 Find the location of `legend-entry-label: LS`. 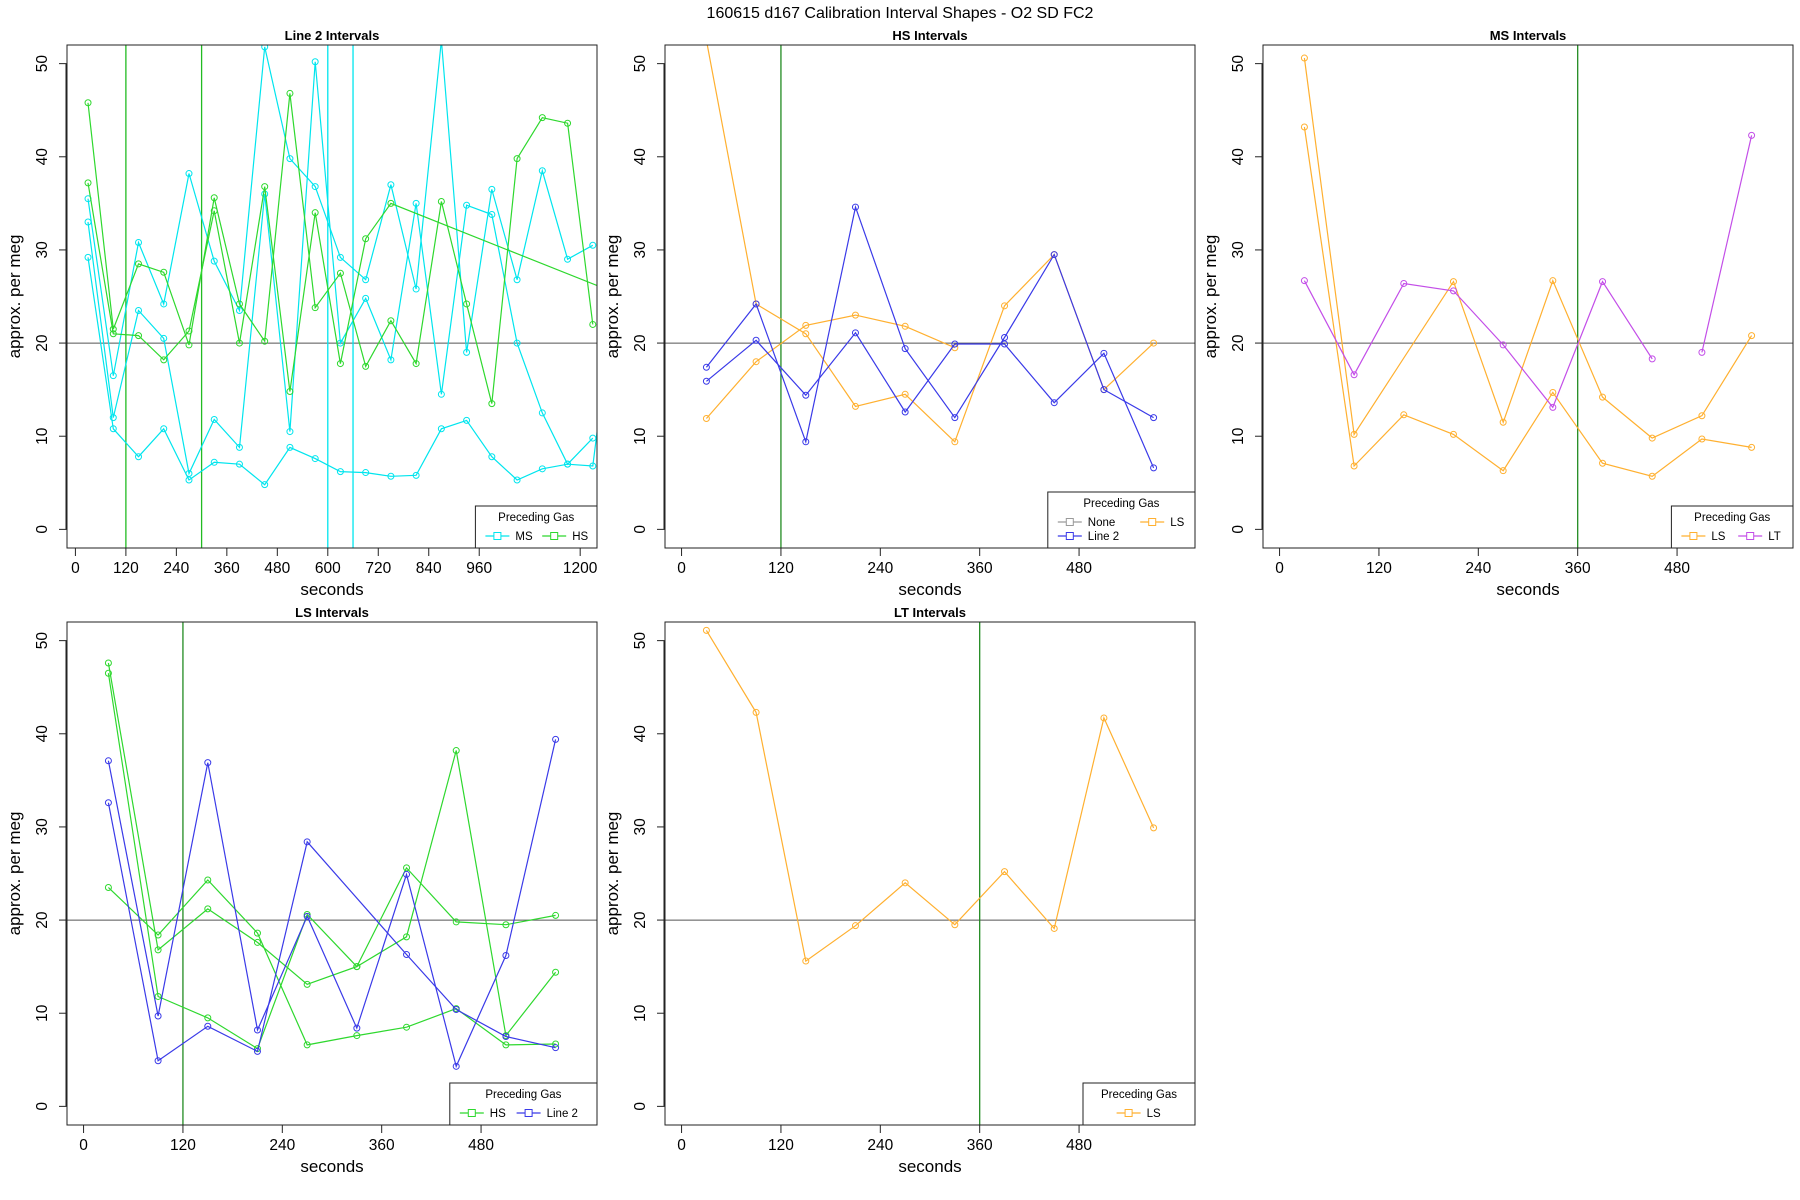

legend-entry-label: LS is located at coordinates (1718, 537).